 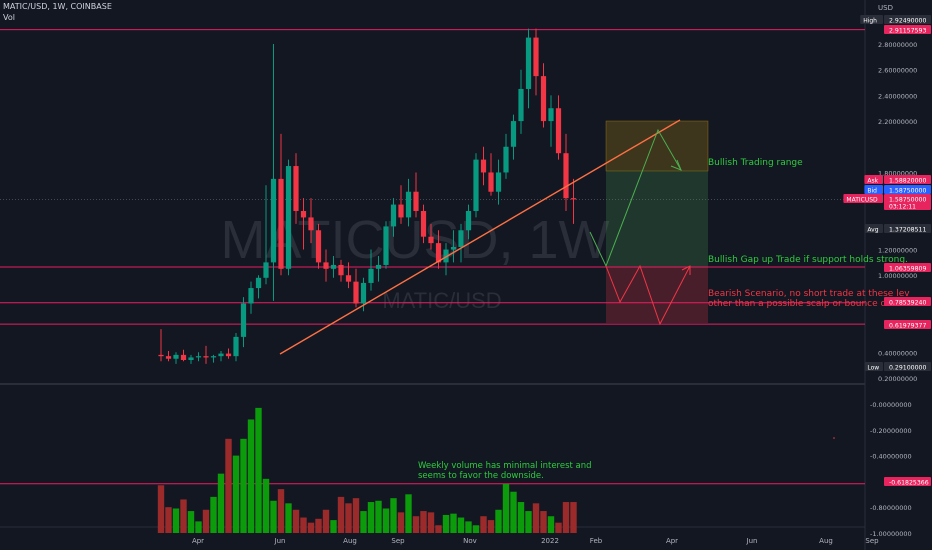 I want to click on bullish-path-arrow, so click(x=635, y=198).